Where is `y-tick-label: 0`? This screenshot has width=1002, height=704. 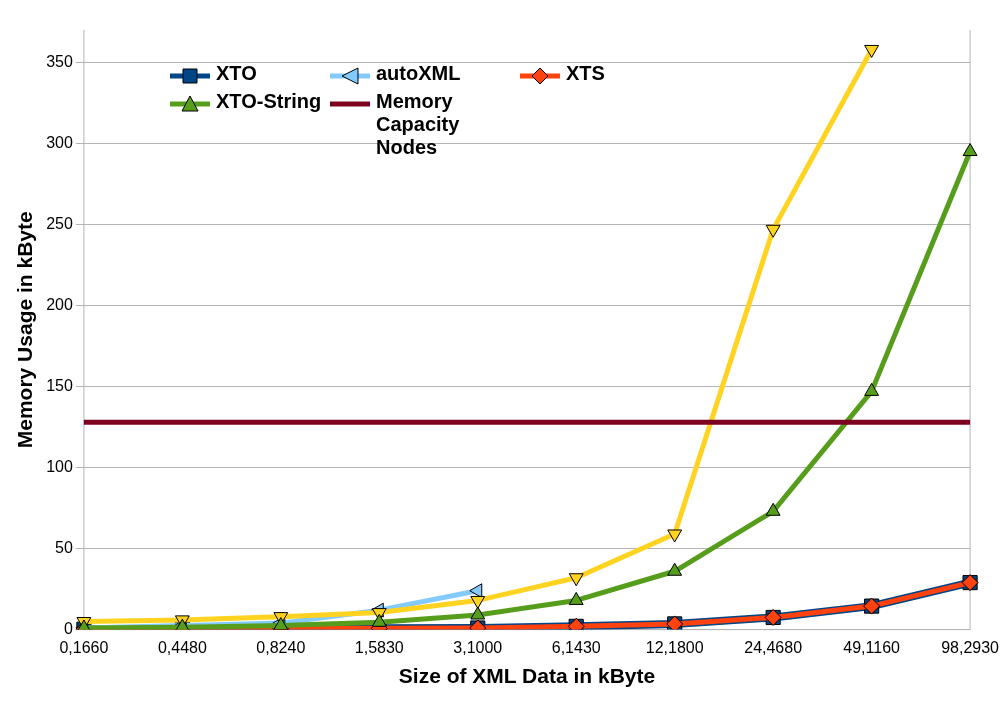 y-tick-label: 0 is located at coordinates (68, 629).